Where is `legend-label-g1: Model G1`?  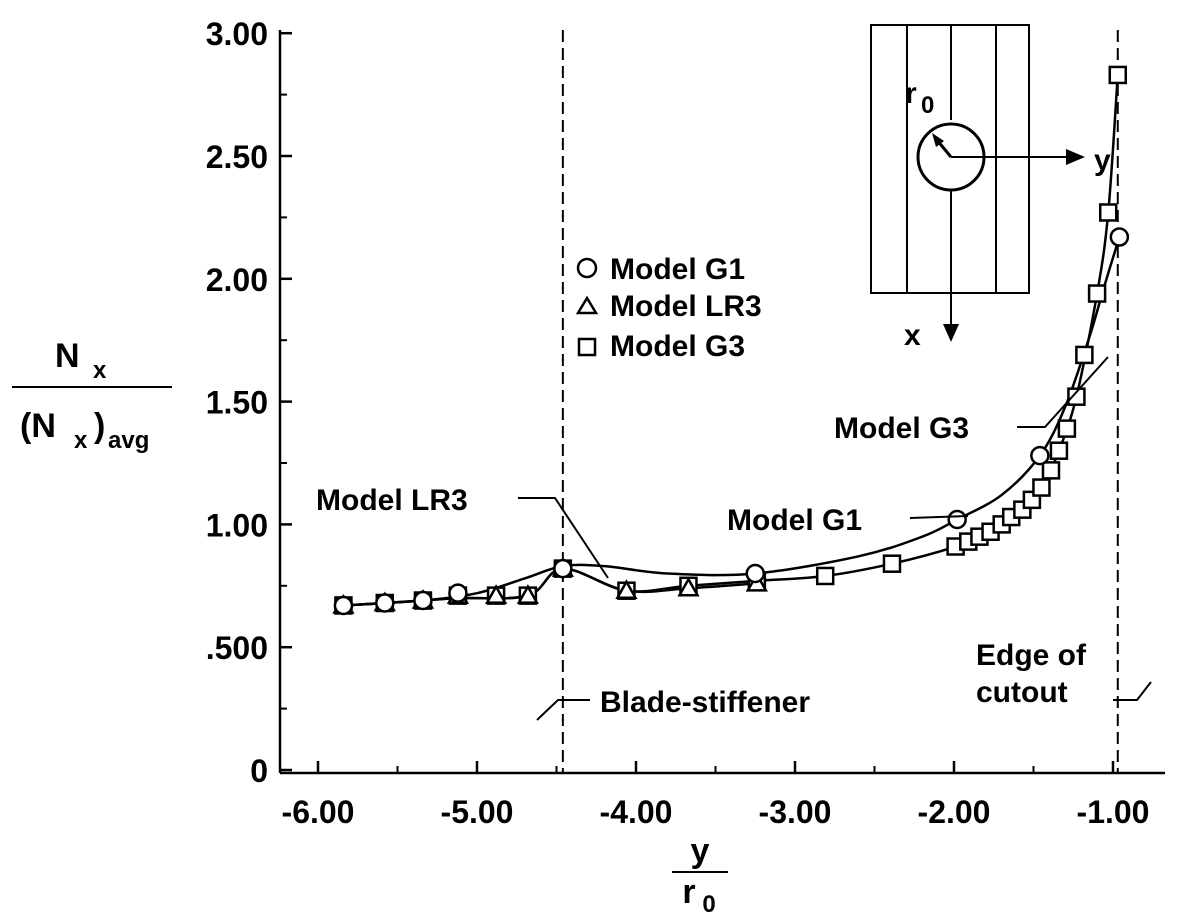
legend-label-g1: Model G1 is located at coordinates (677, 269).